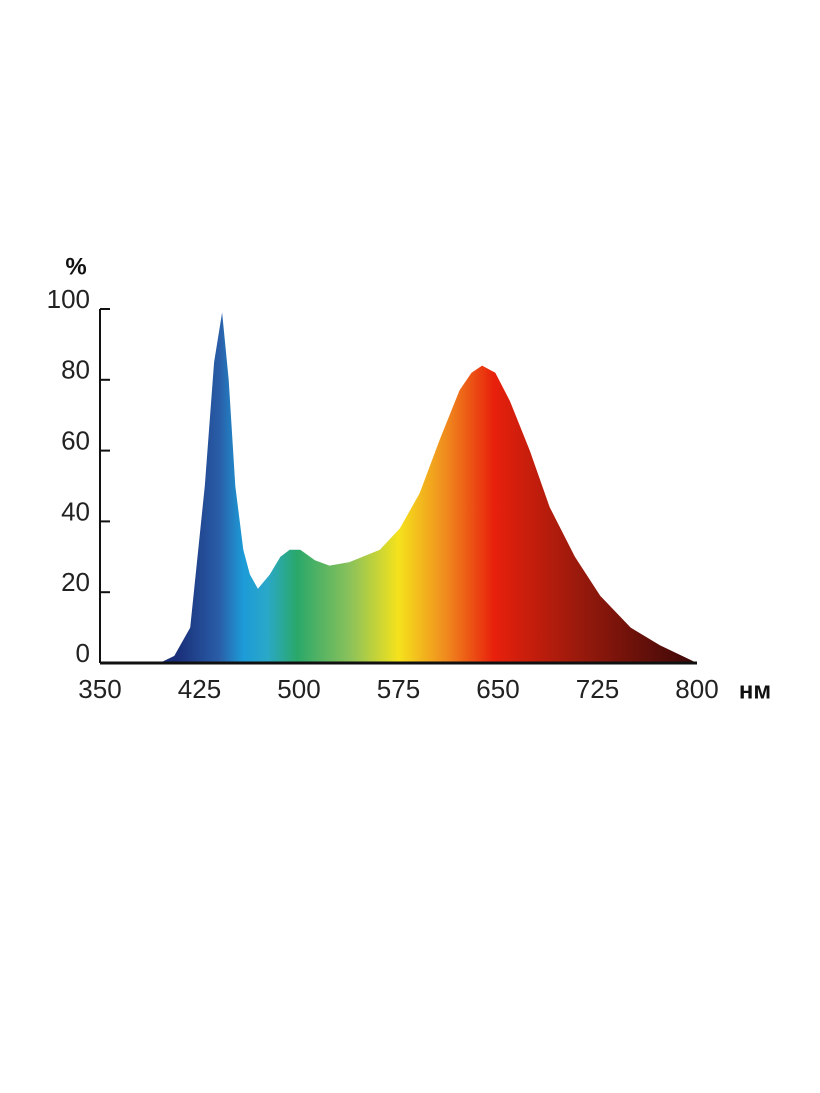 The width and height of the screenshot is (820, 1093). What do you see at coordinates (597, 689) in the screenshot?
I see `x-tick-label: 725` at bounding box center [597, 689].